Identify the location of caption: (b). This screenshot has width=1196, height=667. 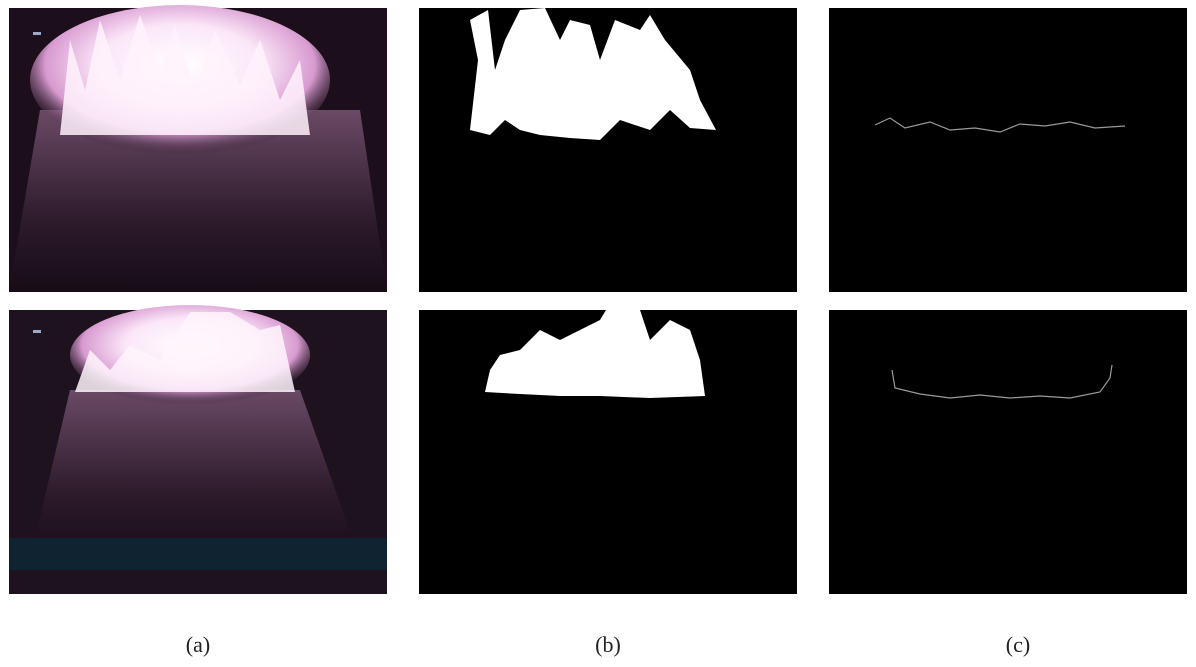
(608, 644).